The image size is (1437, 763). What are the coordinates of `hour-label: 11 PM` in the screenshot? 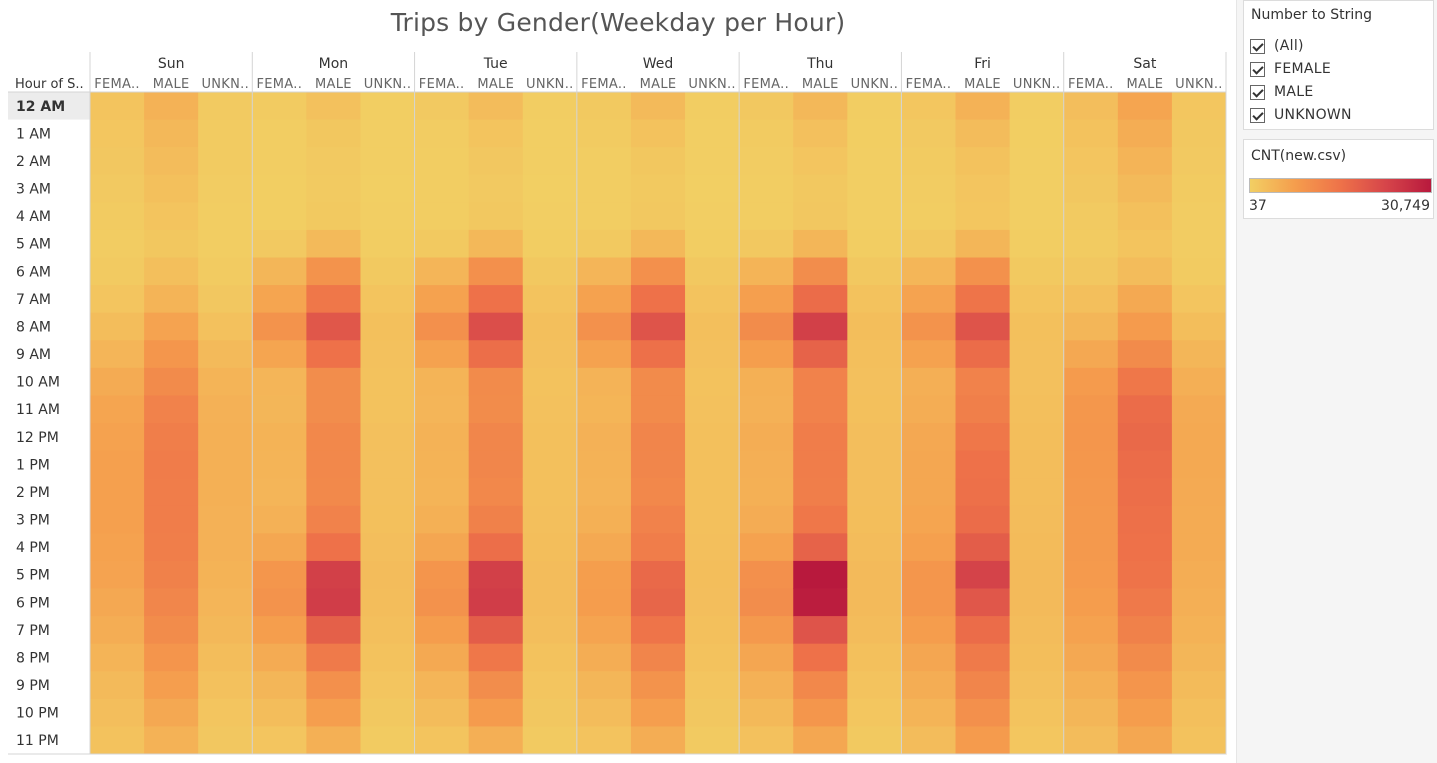 It's located at (37, 741).